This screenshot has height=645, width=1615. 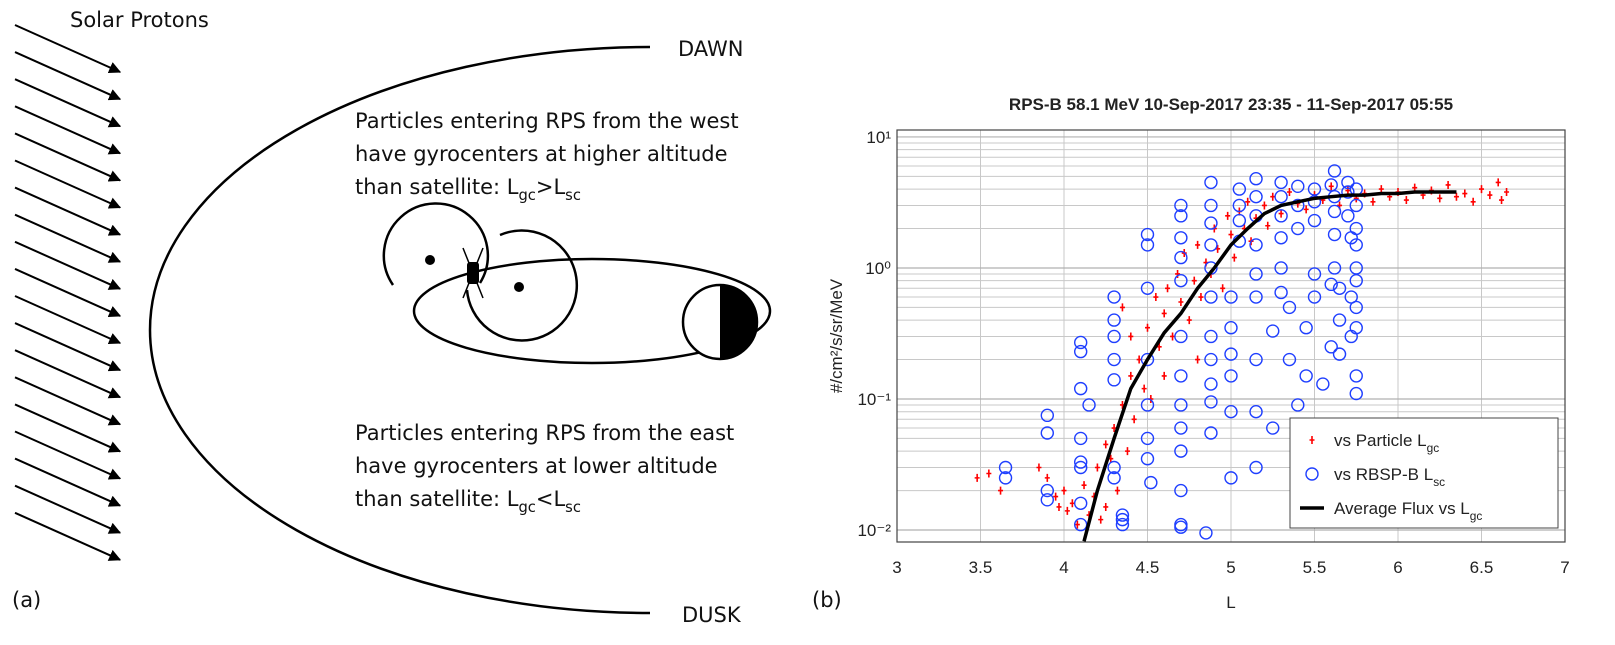 What do you see at coordinates (139, 20) in the screenshot?
I see `source-label: Solar Protons` at bounding box center [139, 20].